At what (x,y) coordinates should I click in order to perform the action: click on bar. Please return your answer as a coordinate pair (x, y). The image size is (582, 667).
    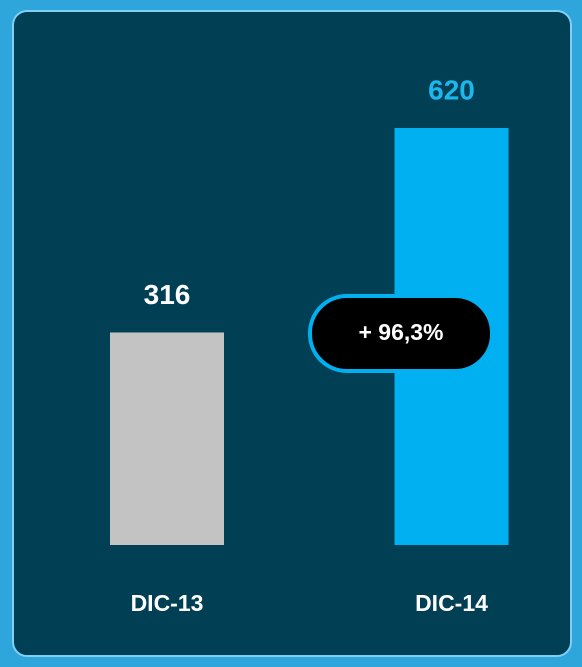
    Looking at the image, I should click on (167, 438).